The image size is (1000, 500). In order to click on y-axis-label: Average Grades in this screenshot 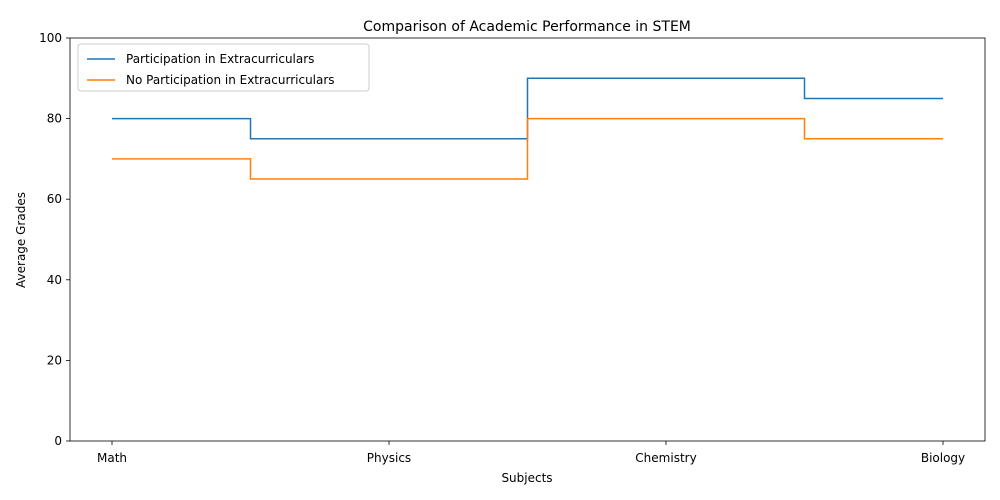, I will do `click(21, 240)`.